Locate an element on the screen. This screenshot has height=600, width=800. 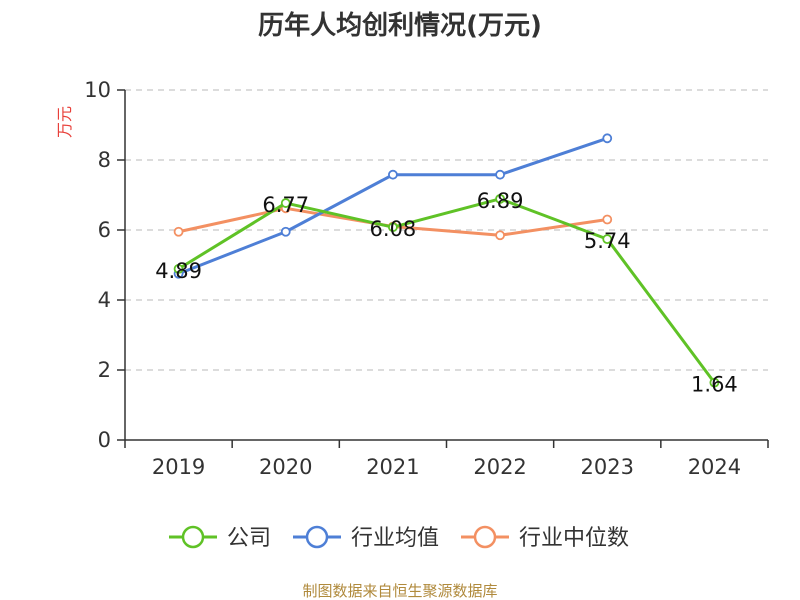
x-tick-label: 2024 is located at coordinates (714, 467).